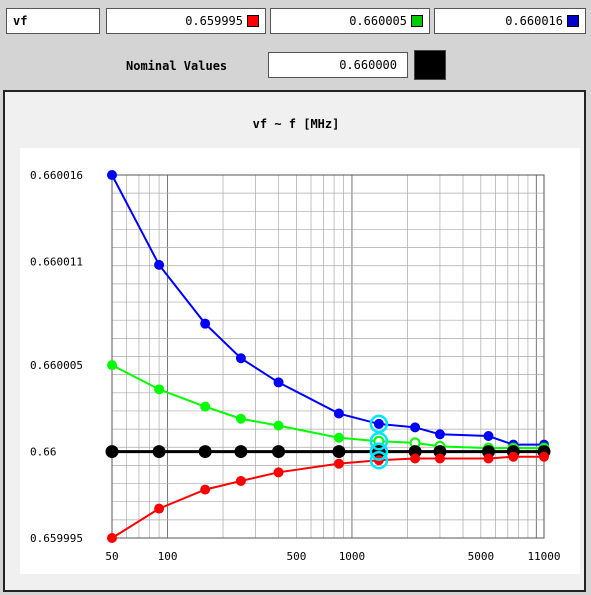 The image size is (591, 595). What do you see at coordinates (430, 65) in the screenshot?
I see `nominal-color-swatch-icon` at bounding box center [430, 65].